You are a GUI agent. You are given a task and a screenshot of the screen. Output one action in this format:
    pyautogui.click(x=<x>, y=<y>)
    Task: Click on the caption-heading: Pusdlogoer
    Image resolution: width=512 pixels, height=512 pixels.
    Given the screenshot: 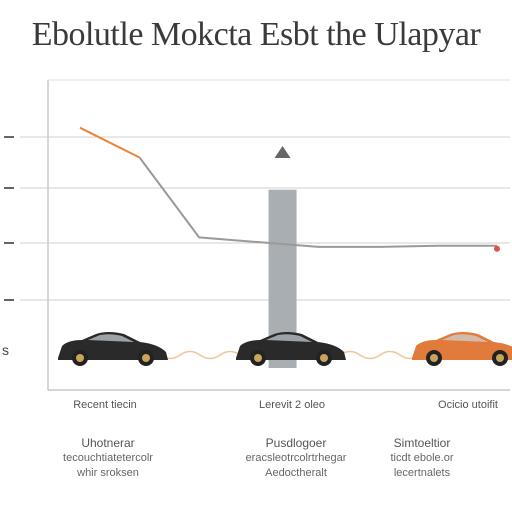 What is the action you would take?
    pyautogui.click(x=296, y=443)
    